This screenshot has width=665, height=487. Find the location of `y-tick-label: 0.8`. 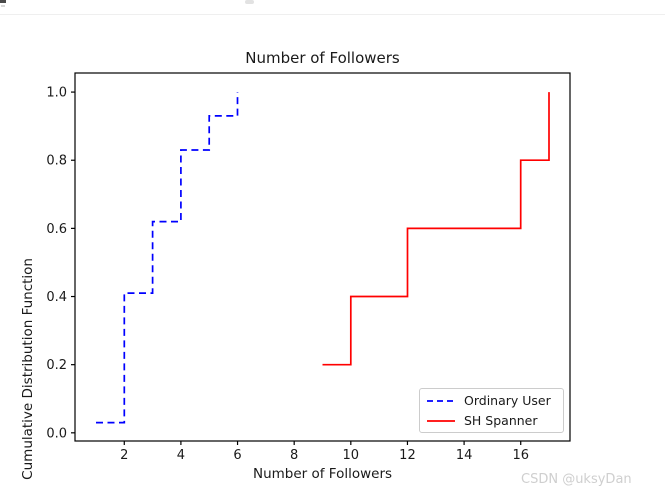

y-tick-label: 0.8 is located at coordinates (56, 161).